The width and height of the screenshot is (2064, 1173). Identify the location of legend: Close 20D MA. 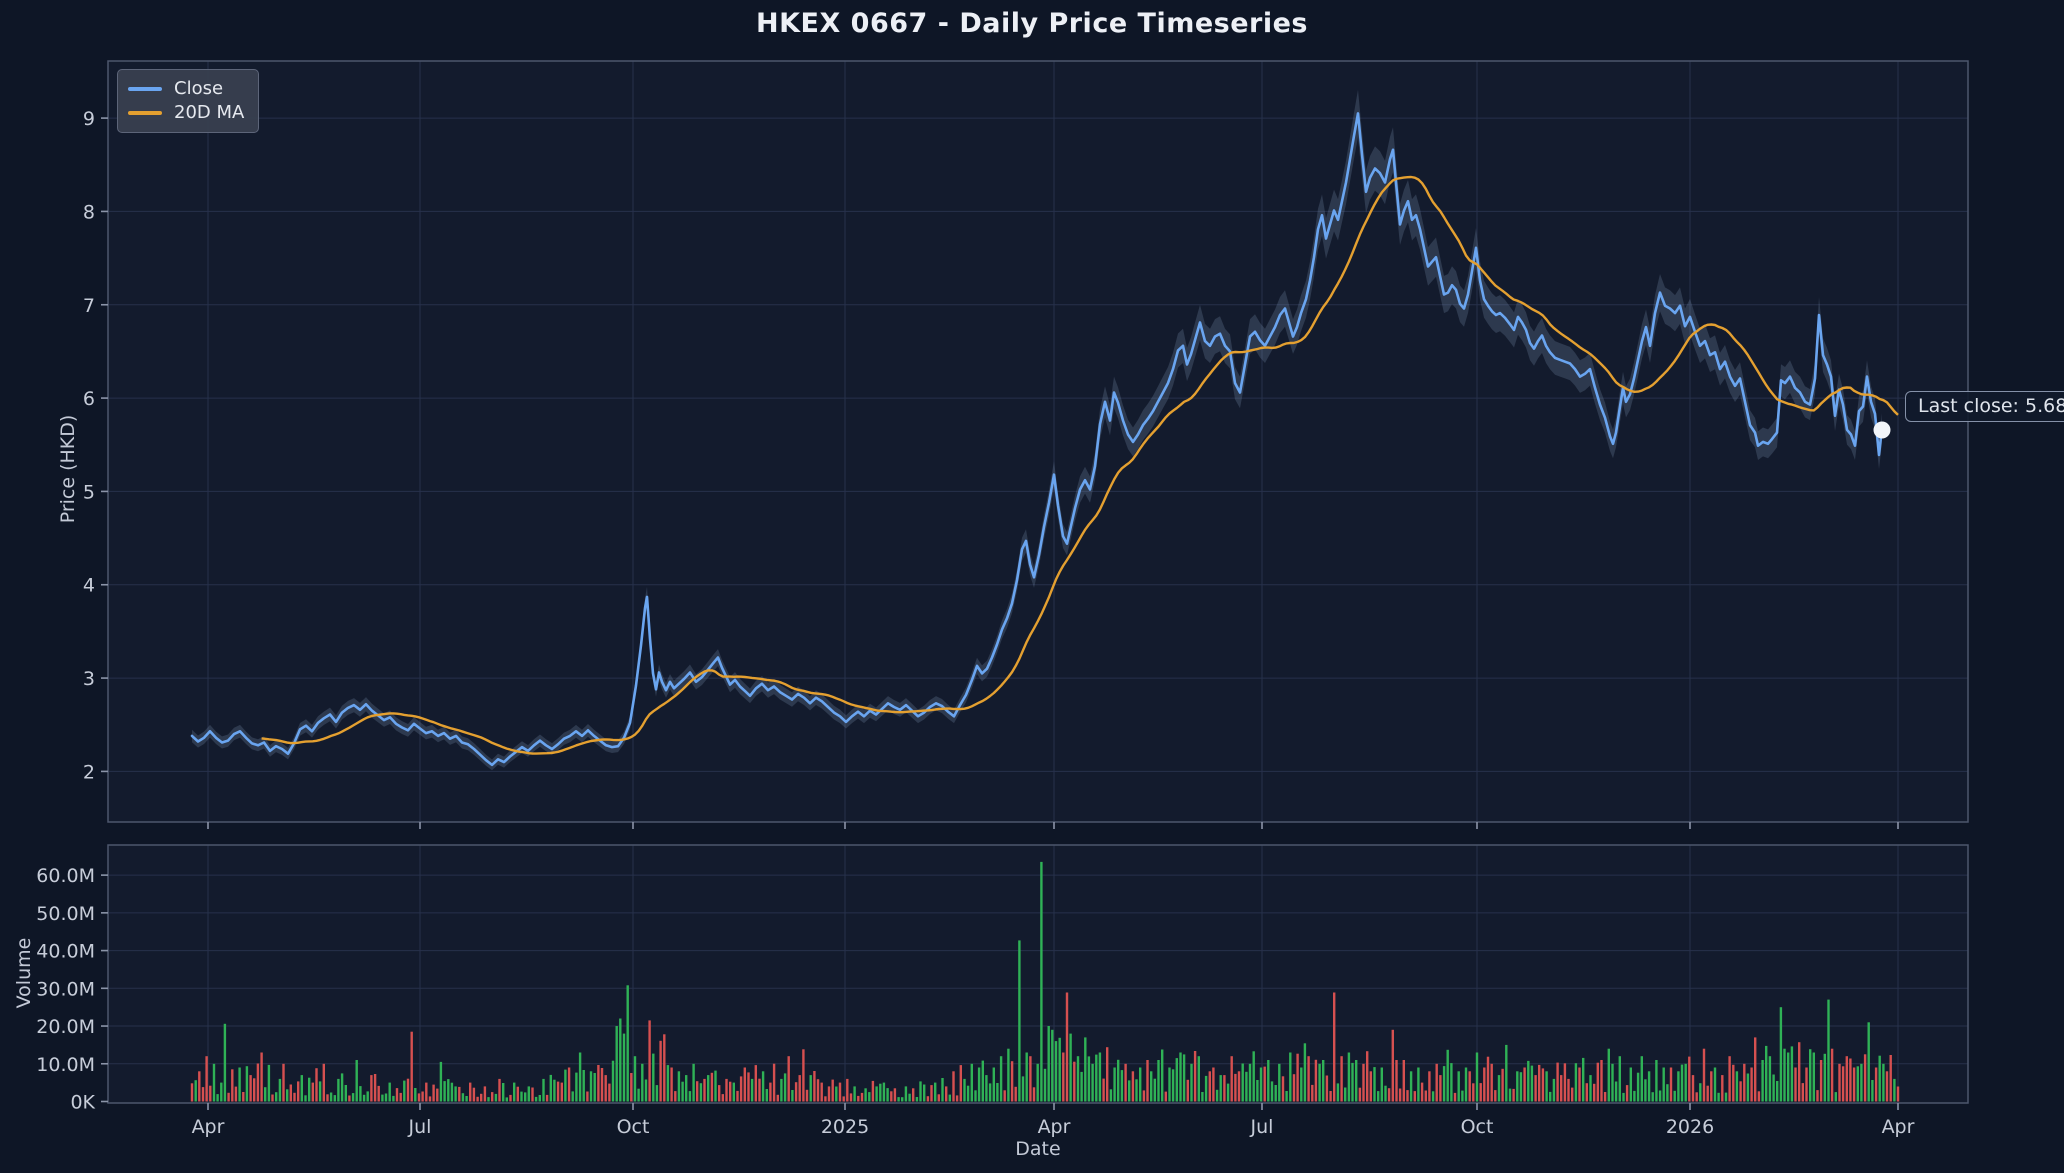
(188, 101).